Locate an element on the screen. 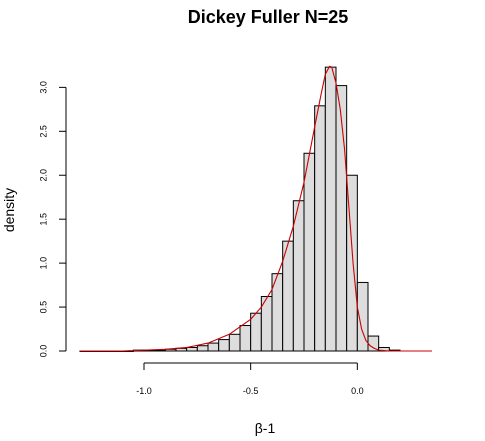  y-tick-label: 2.0 is located at coordinates (43, 175).